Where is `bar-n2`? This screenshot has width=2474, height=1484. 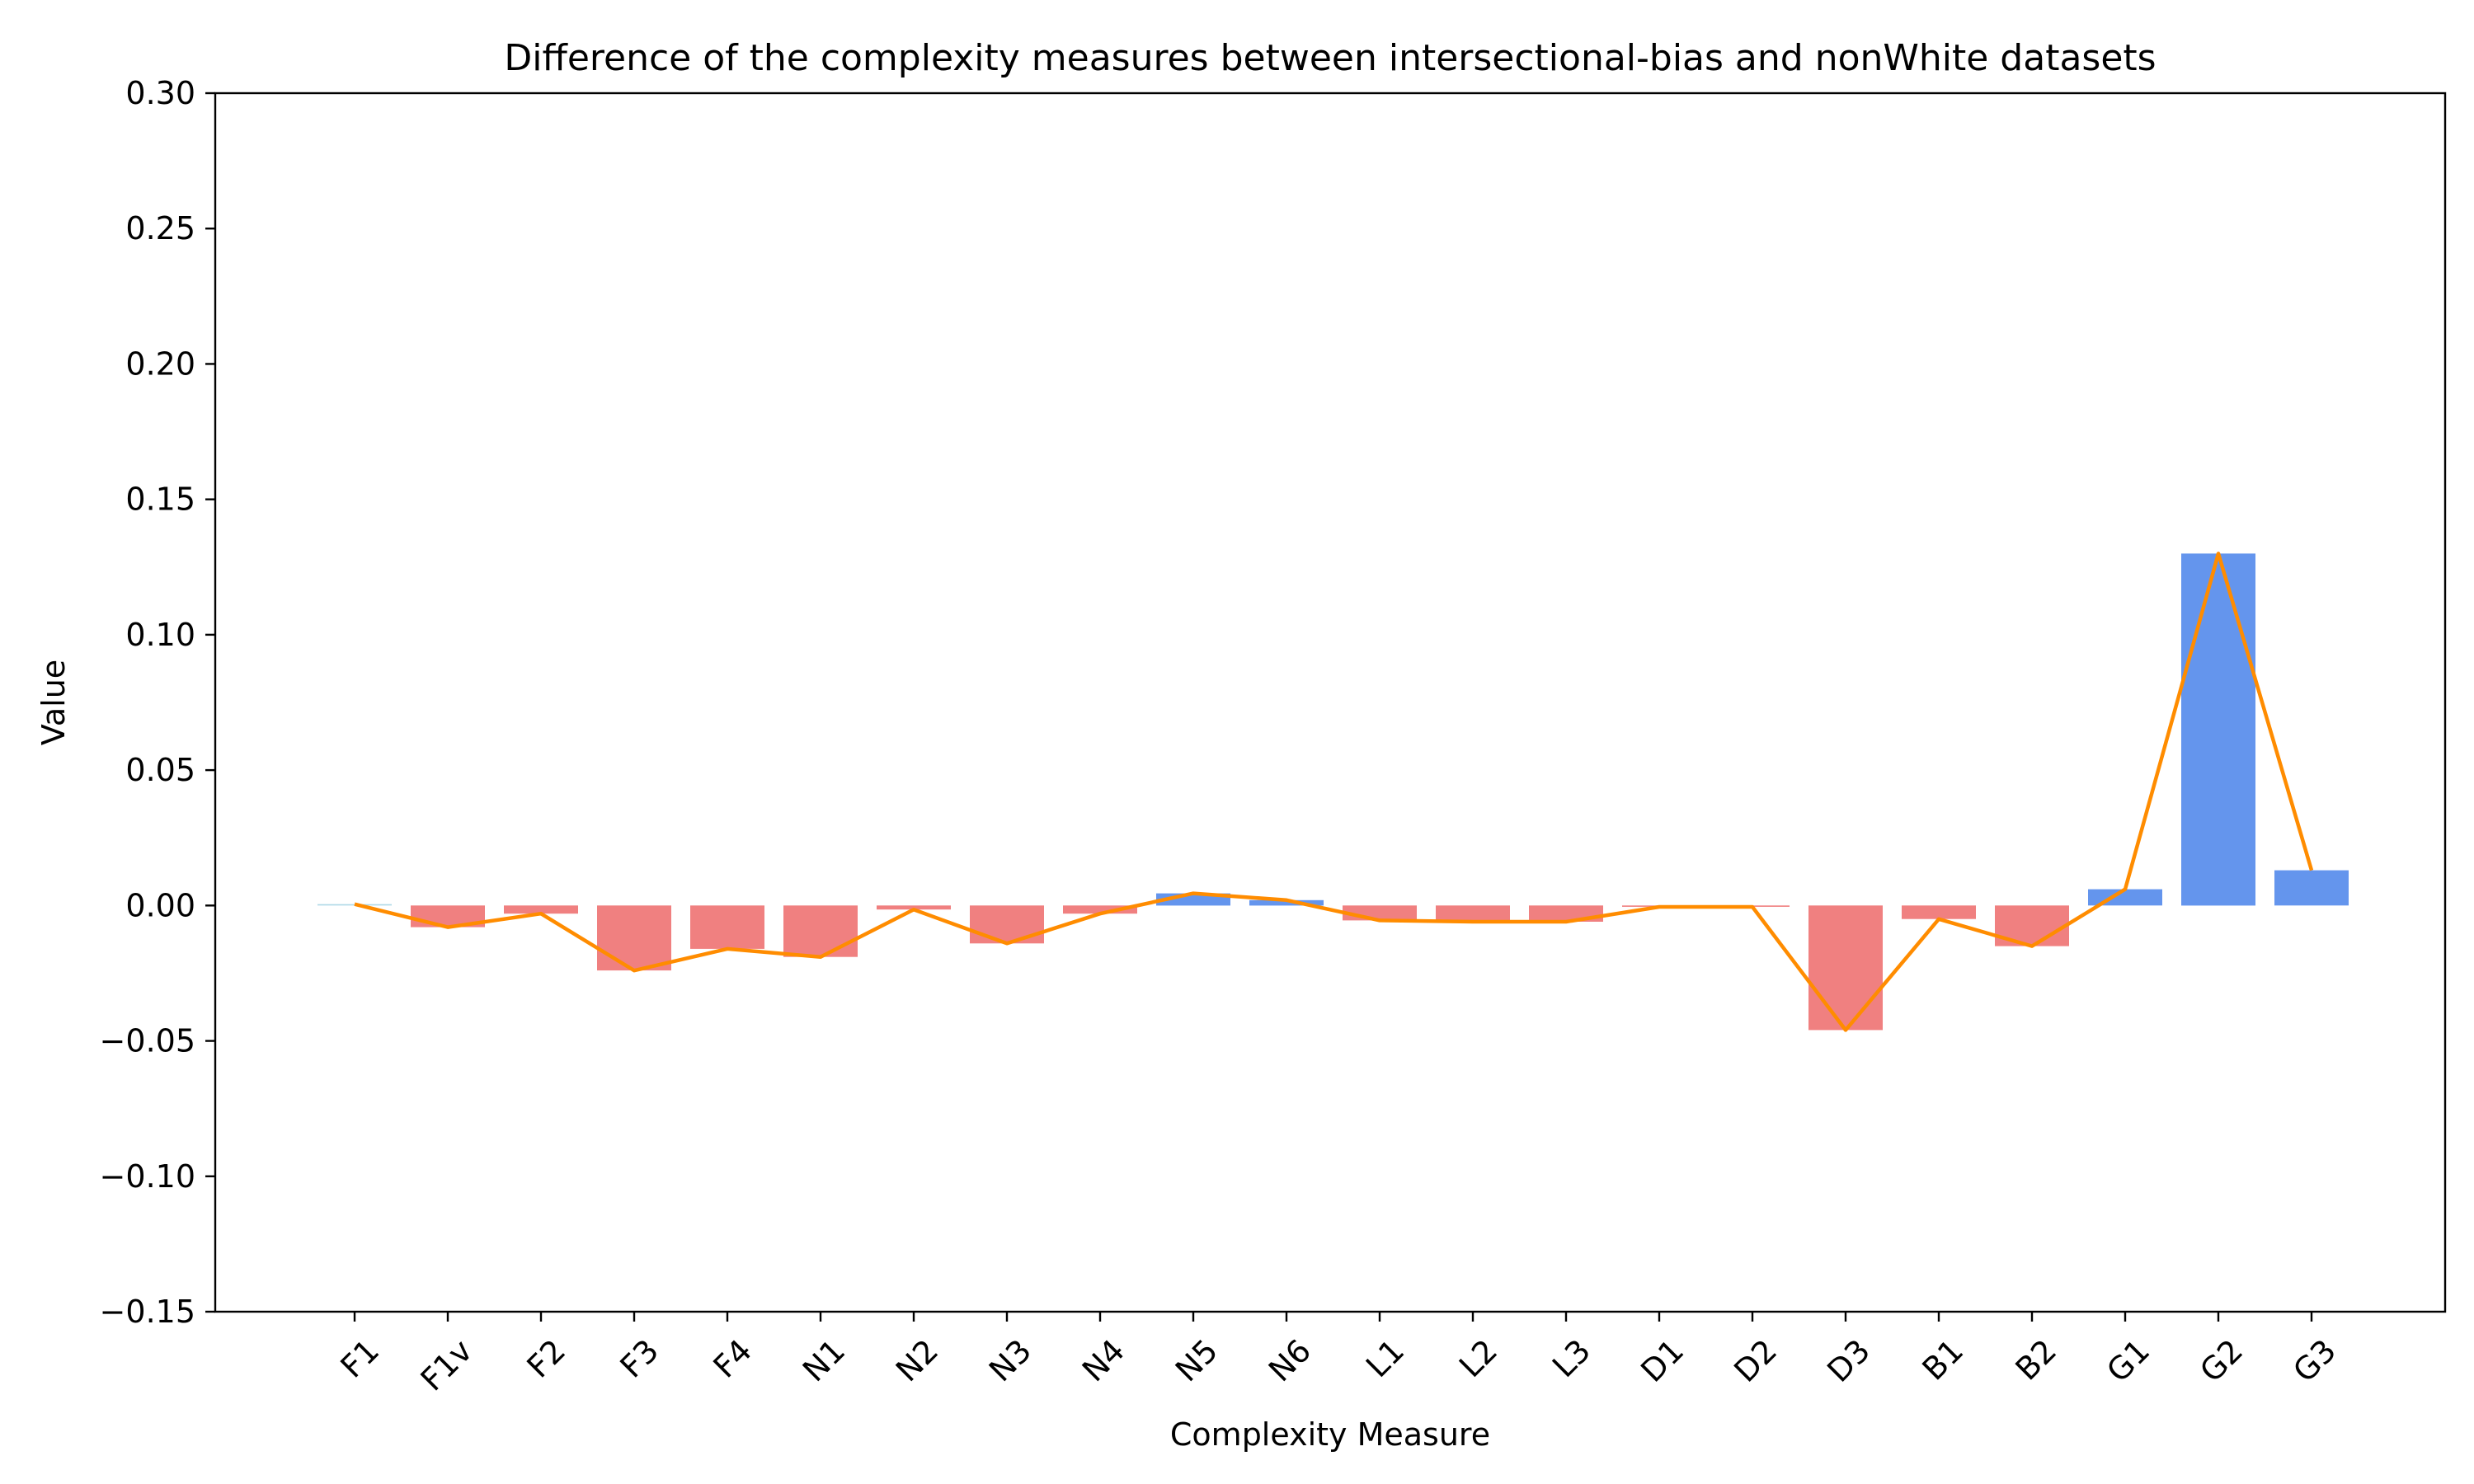
bar-n2 is located at coordinates (914, 907).